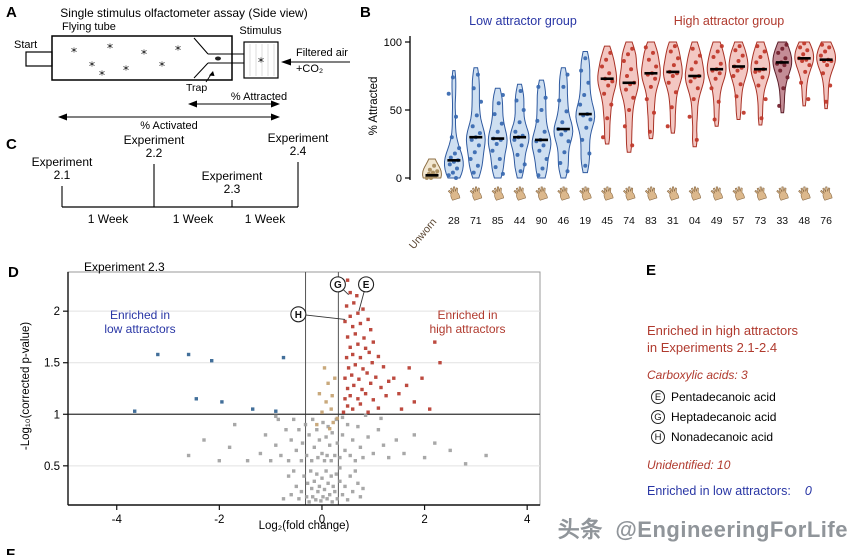 The height and width of the screenshot is (555, 851). What do you see at coordinates (713, 397) in the screenshot?
I see `compound-row: E Pentadecanoic acid` at bounding box center [713, 397].